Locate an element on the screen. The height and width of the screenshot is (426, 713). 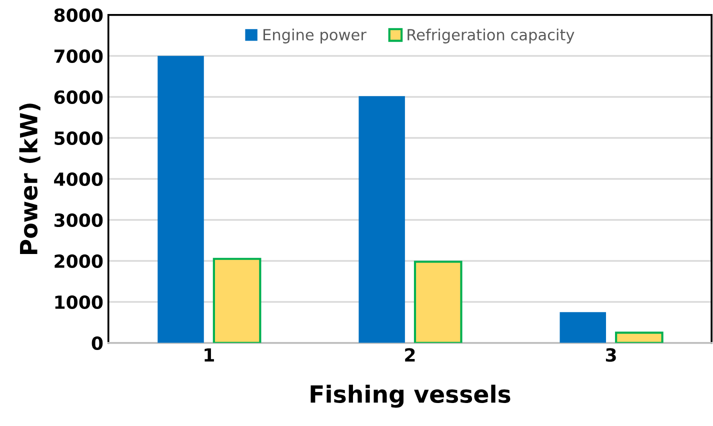
y-tick-label: 0 is located at coordinates (97, 343).